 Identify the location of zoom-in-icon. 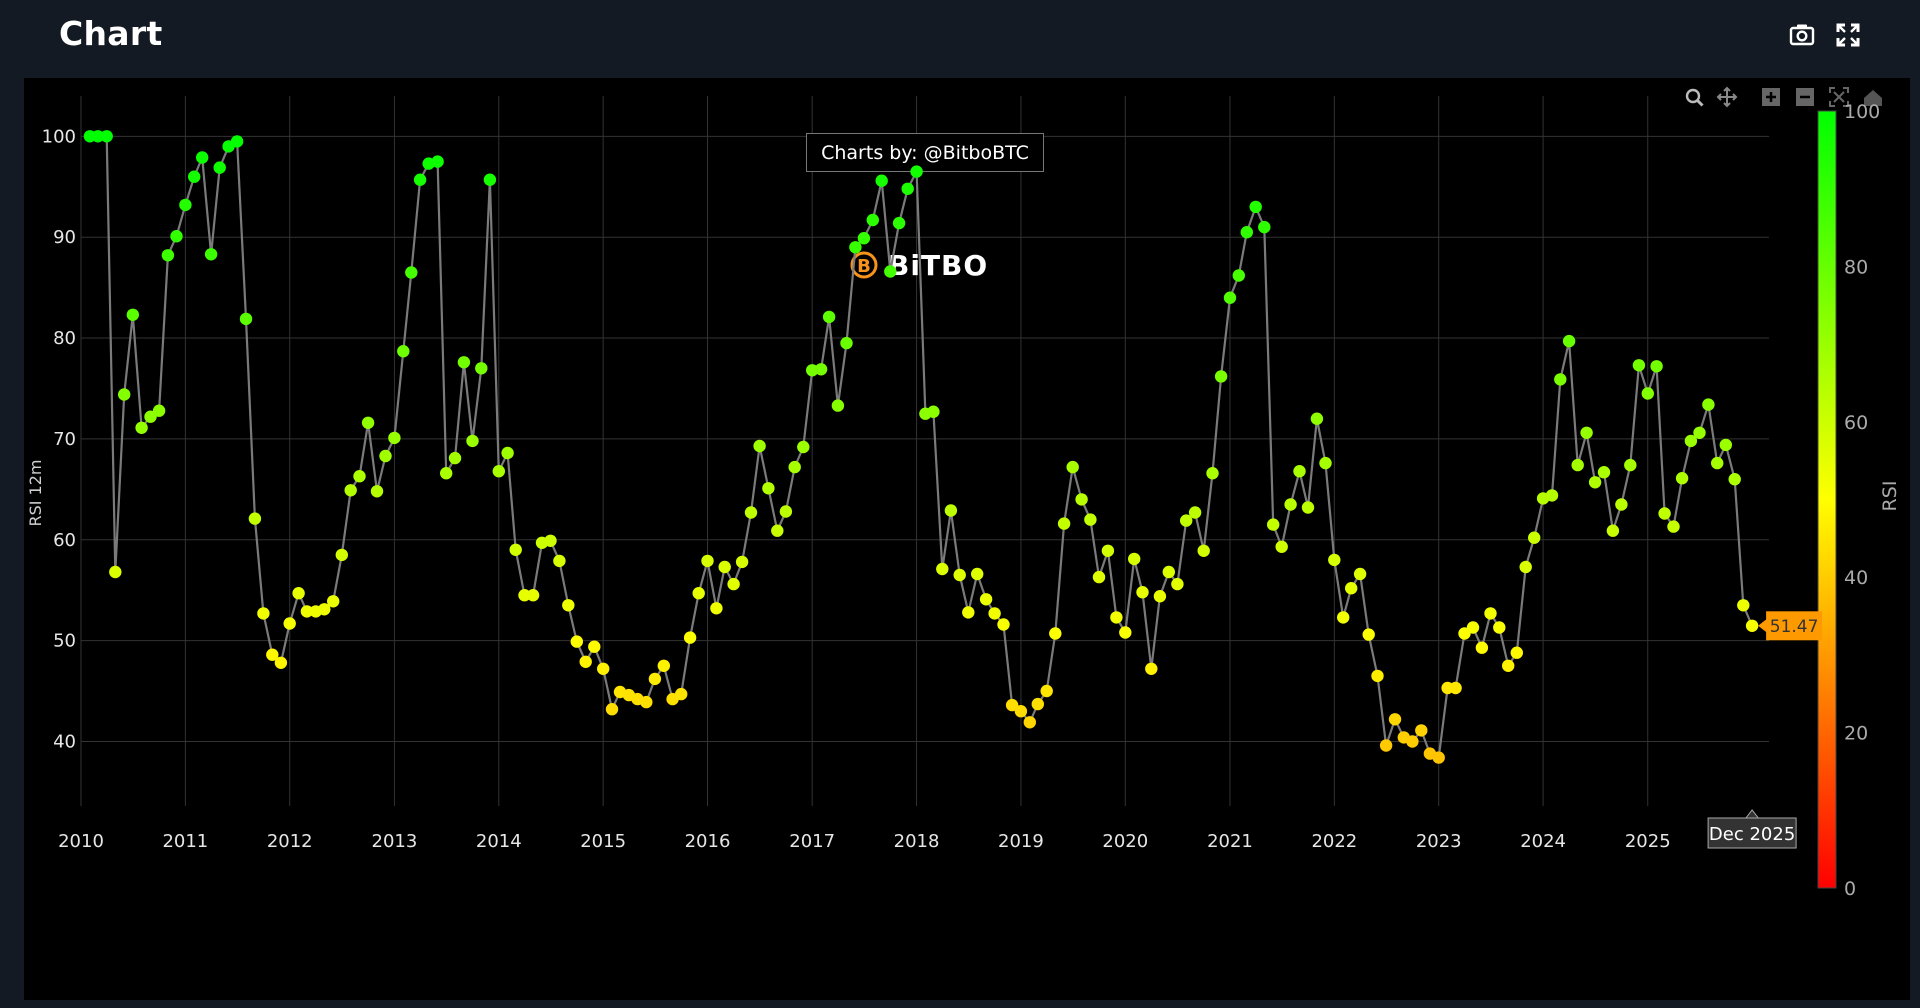
(1771, 97).